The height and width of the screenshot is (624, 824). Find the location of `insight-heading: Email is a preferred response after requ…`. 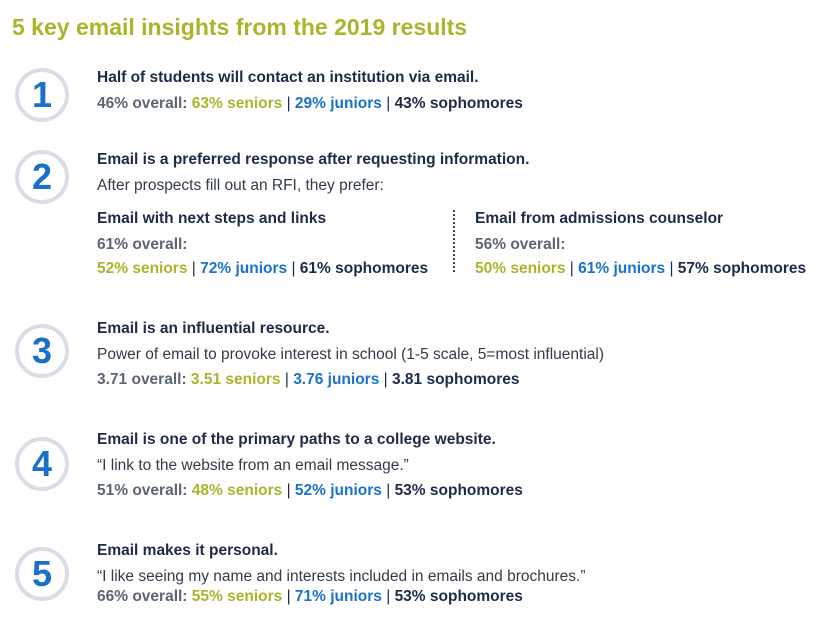

insight-heading: Email is a preferred response after requ… is located at coordinates (313, 159).